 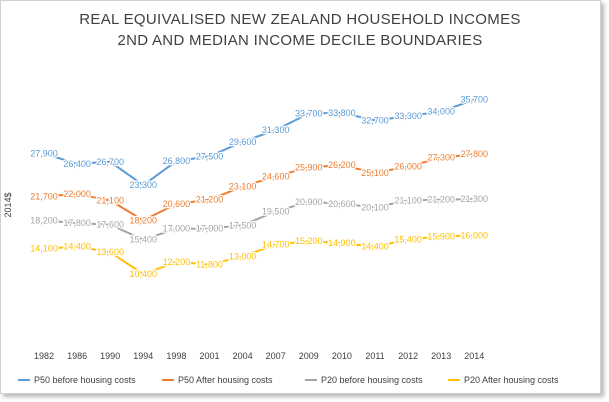 I want to click on x-tick-label: 1998, so click(x=176, y=356).